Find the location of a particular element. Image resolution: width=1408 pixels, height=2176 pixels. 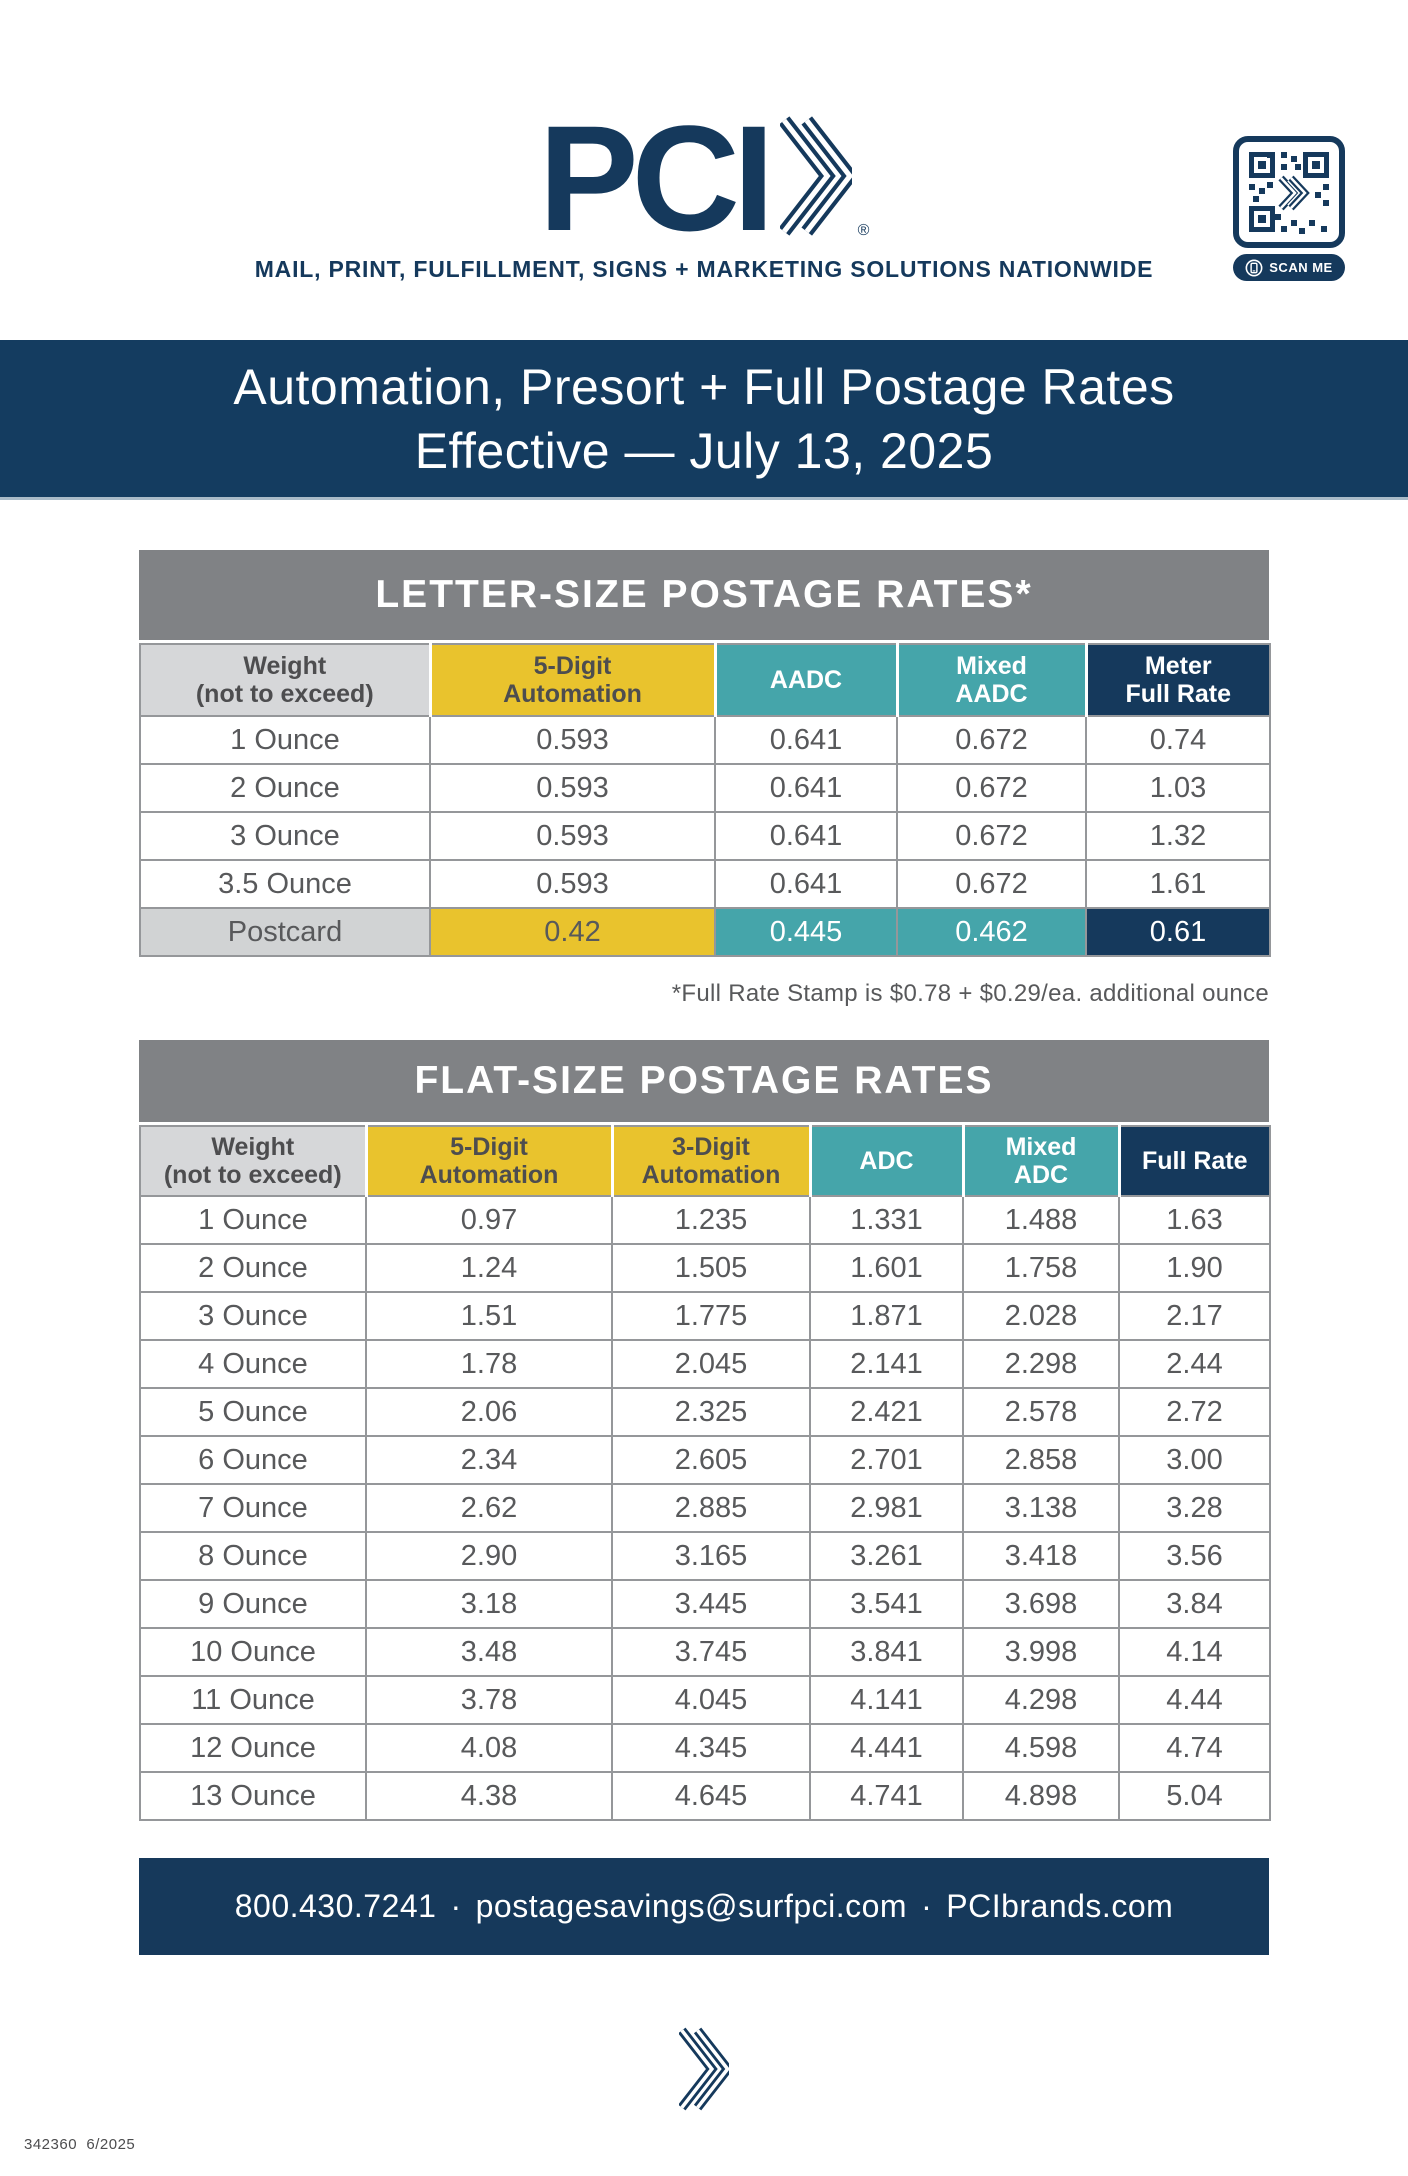

table-row: 2 Ounce 1.24 1.505 1.601 1.758 1.90 is located at coordinates (705, 1268).